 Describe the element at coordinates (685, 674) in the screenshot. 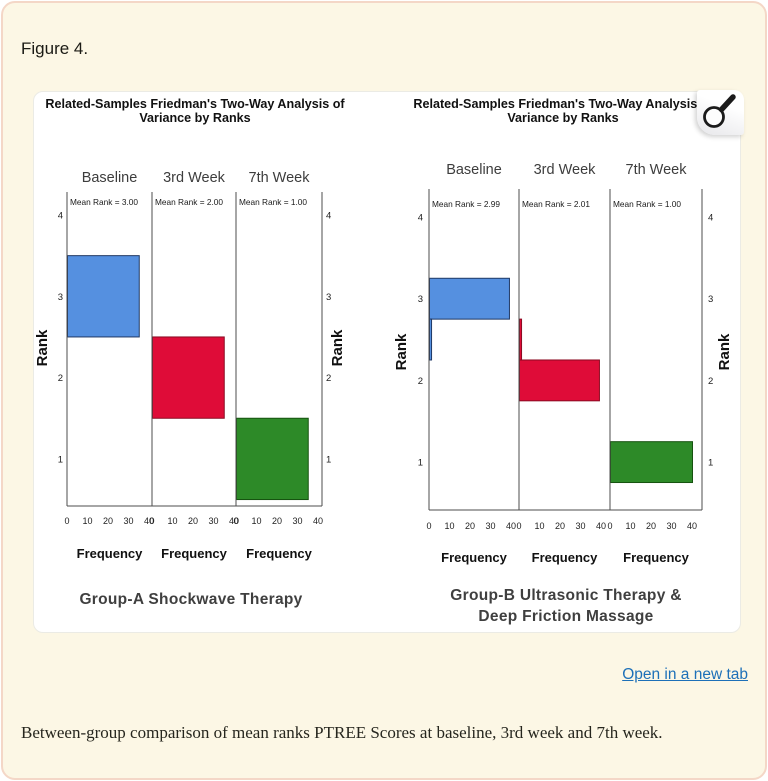

I see `open-in-new-tab-link: Open in a new tab` at that location.